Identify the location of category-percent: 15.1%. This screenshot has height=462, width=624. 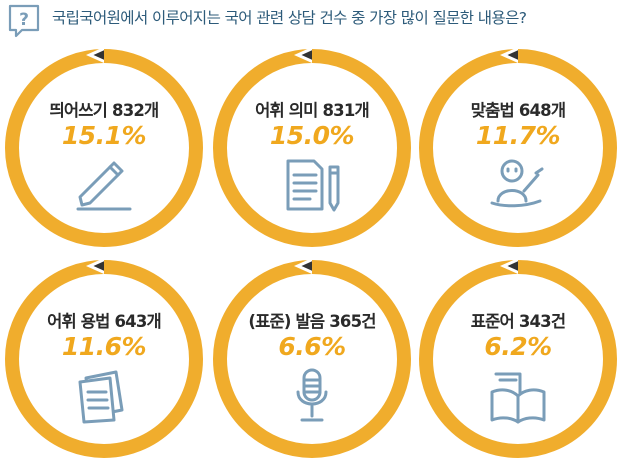
(104, 135).